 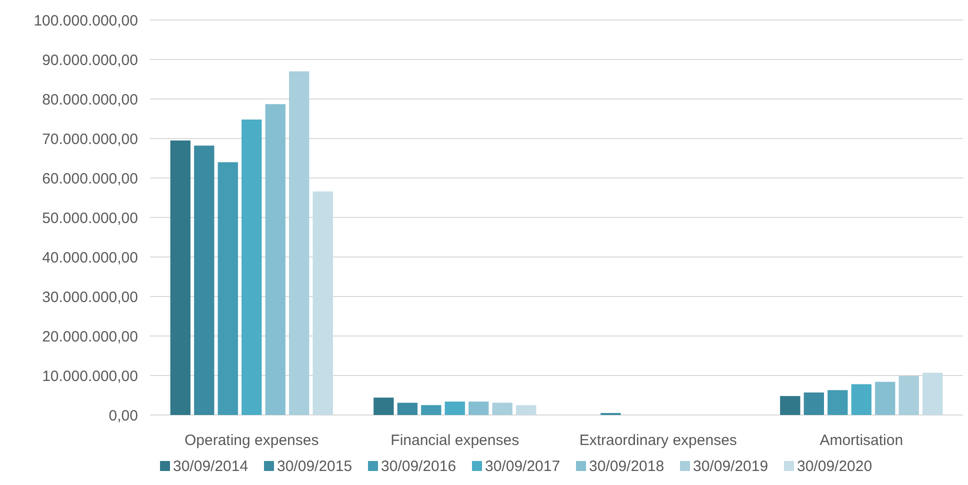 I want to click on y-tick-label: 40.000.000,00, so click(x=90, y=257).